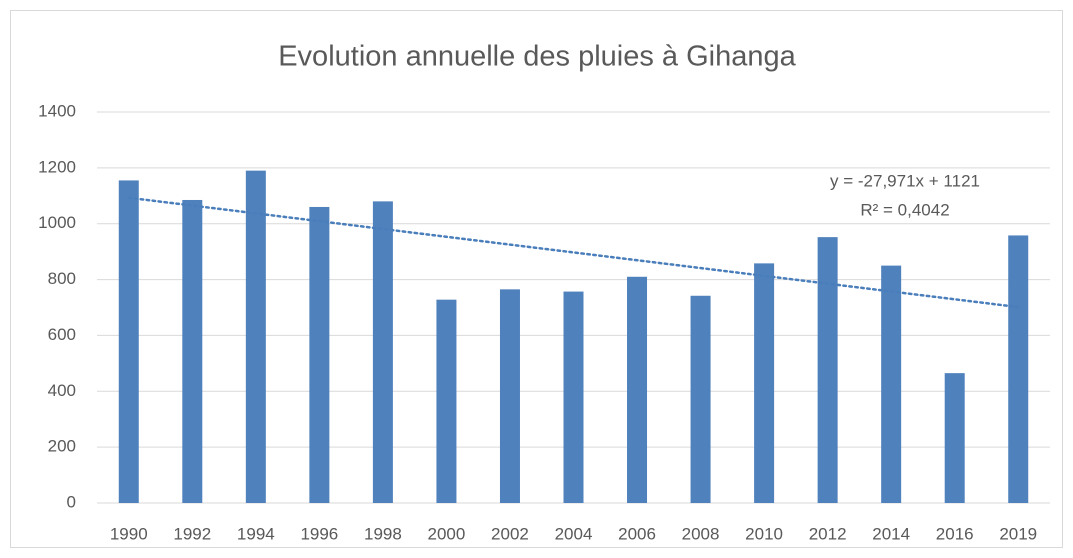 This screenshot has width=1073, height=558. I want to click on x-tick-label: 1990, so click(129, 533).